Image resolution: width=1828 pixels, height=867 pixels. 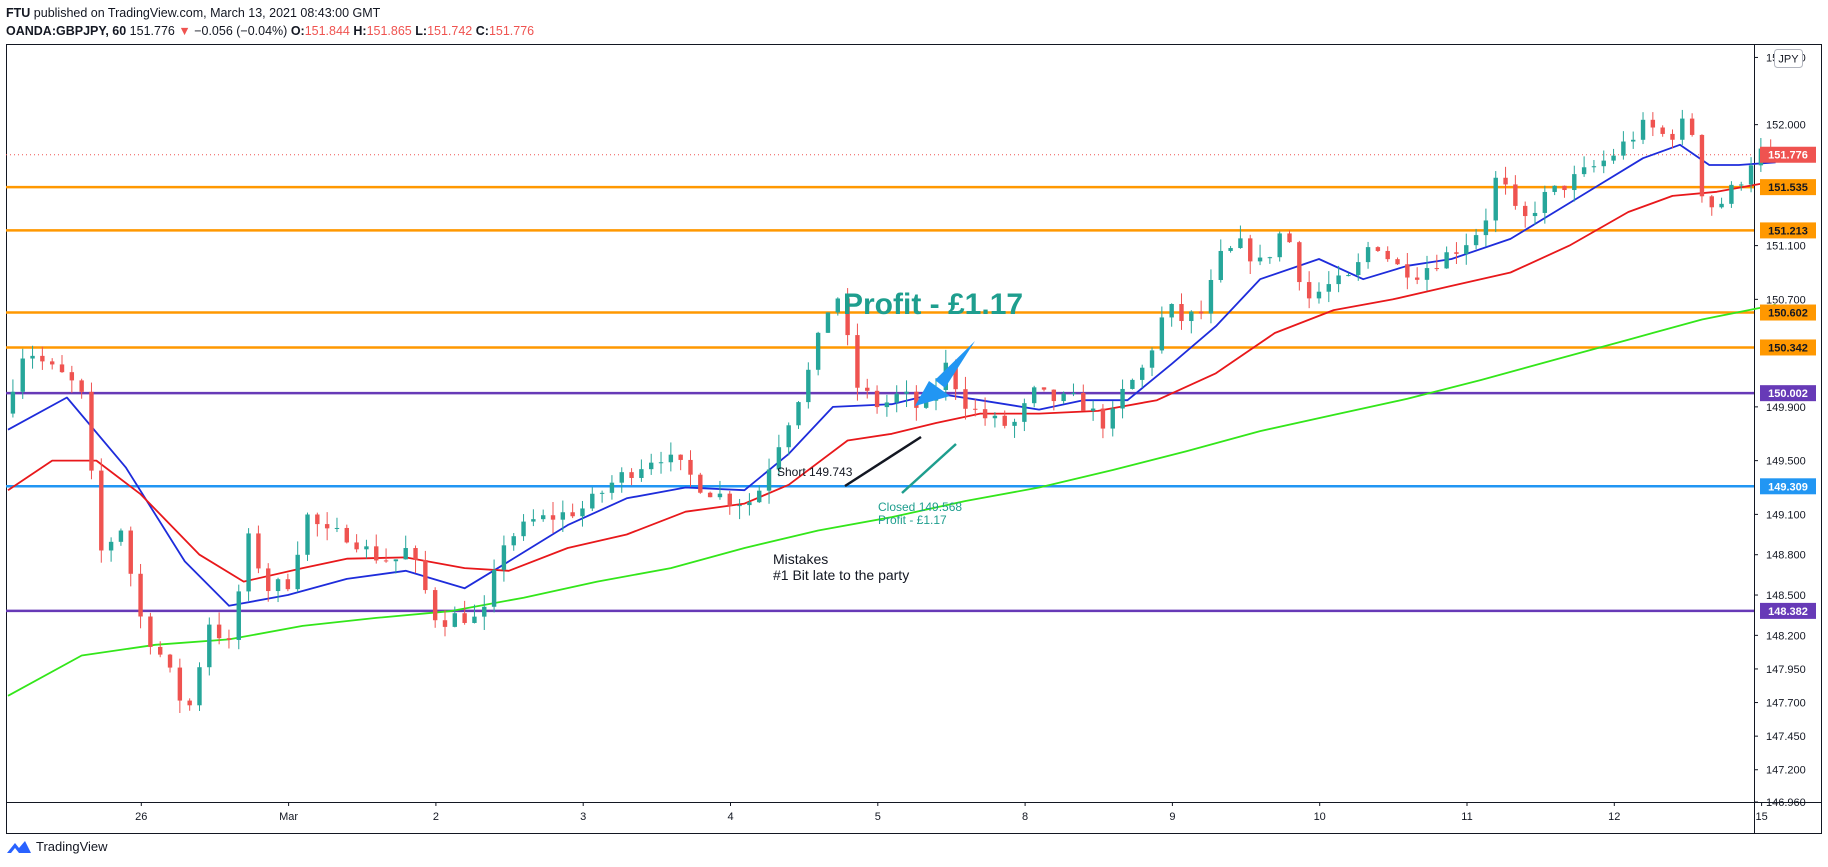 What do you see at coordinates (1320, 817) in the screenshot?
I see `x-tick-label: 10` at bounding box center [1320, 817].